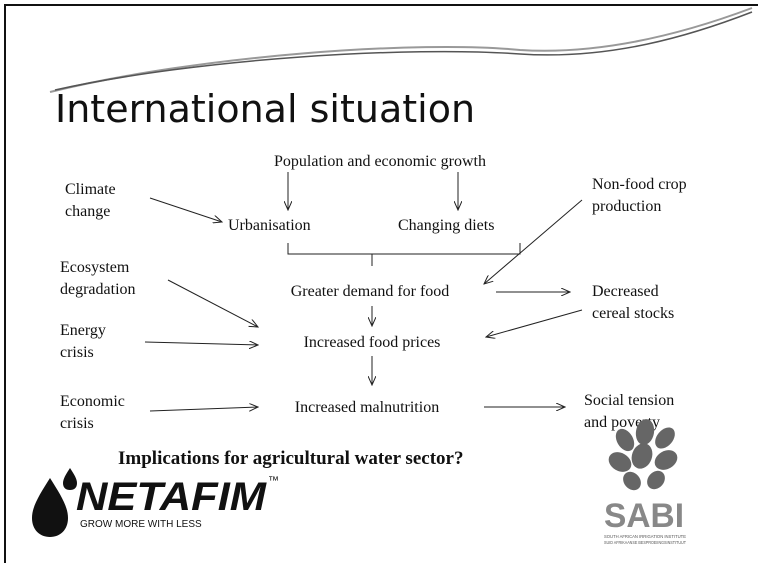  Describe the element at coordinates (90, 189) in the screenshot. I see `node-label: Climate` at that location.